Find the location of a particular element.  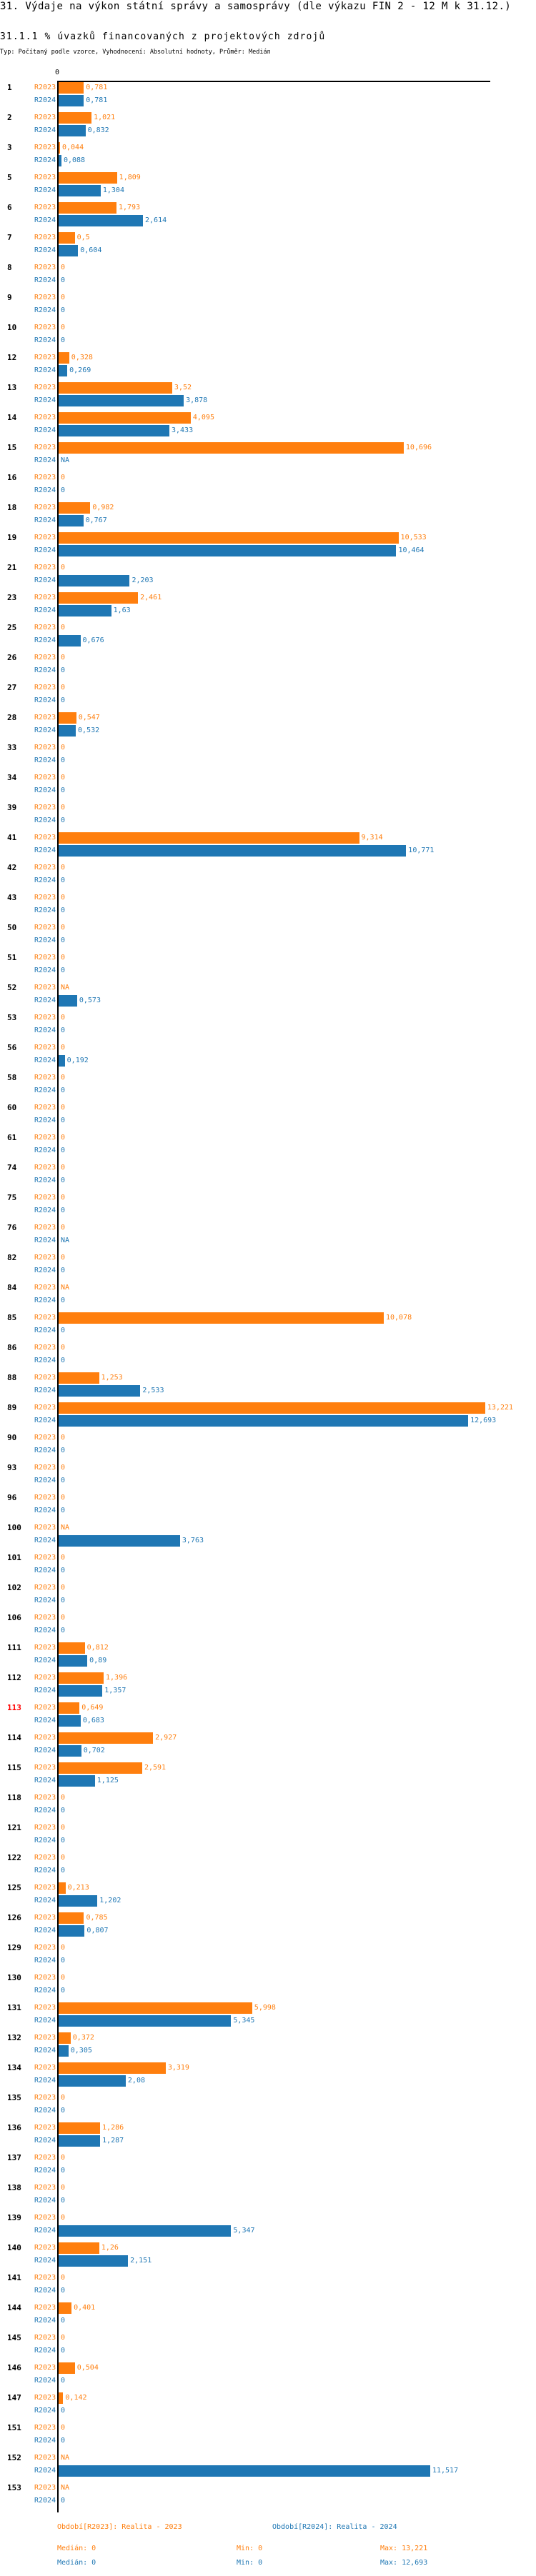

category-label: 147 is located at coordinates (14, 2397).